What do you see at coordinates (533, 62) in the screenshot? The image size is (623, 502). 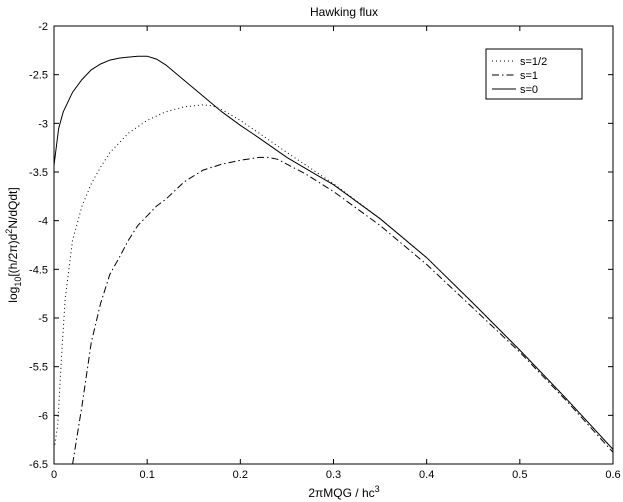 I see `legend-label: s=1/2` at bounding box center [533, 62].